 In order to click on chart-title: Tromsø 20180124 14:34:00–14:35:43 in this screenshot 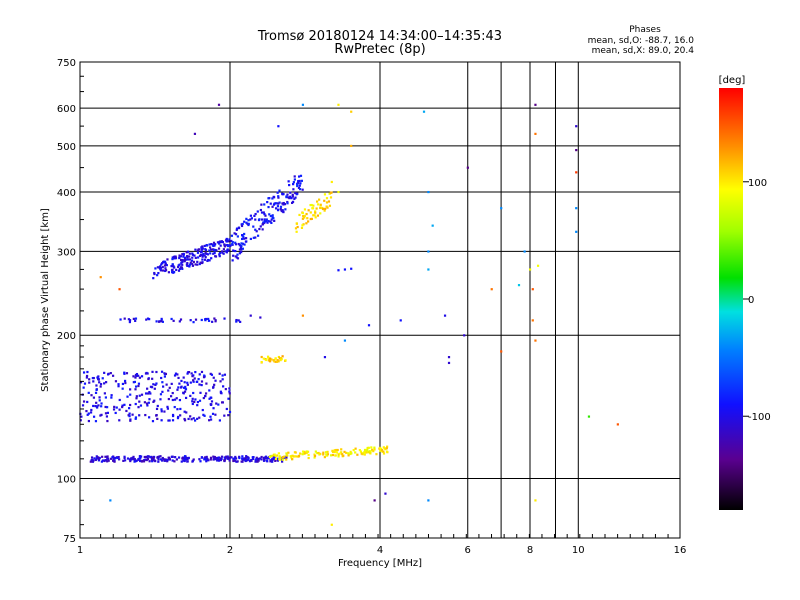, I will do `click(379, 36)`.